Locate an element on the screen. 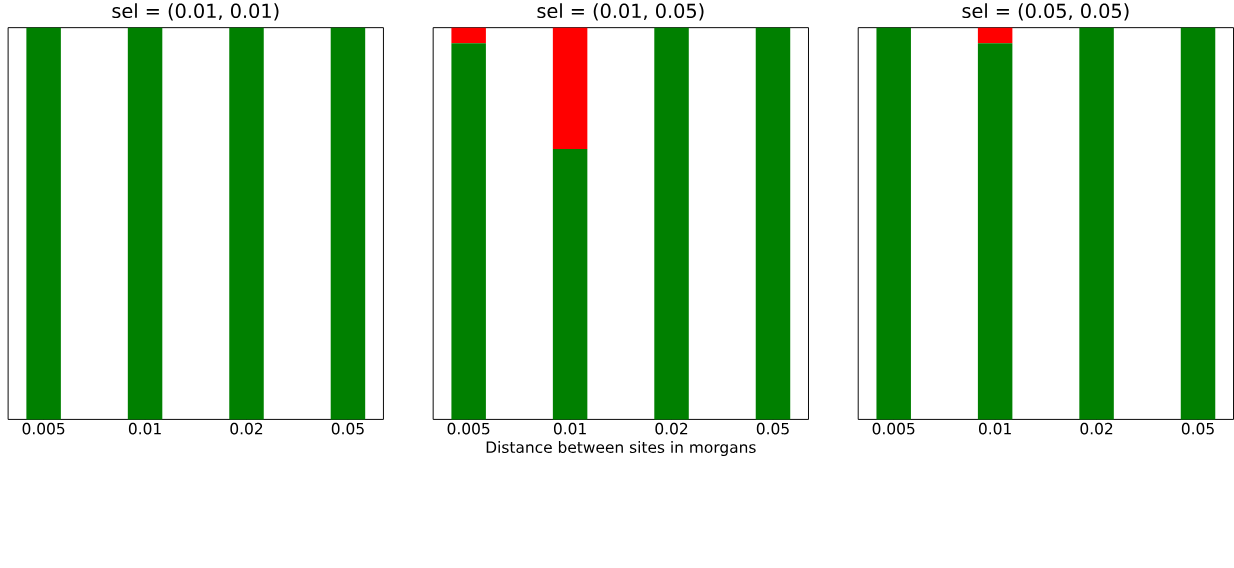 This screenshot has width=1234, height=568. x-axis-title: Distance between sites in morgans is located at coordinates (621, 448).